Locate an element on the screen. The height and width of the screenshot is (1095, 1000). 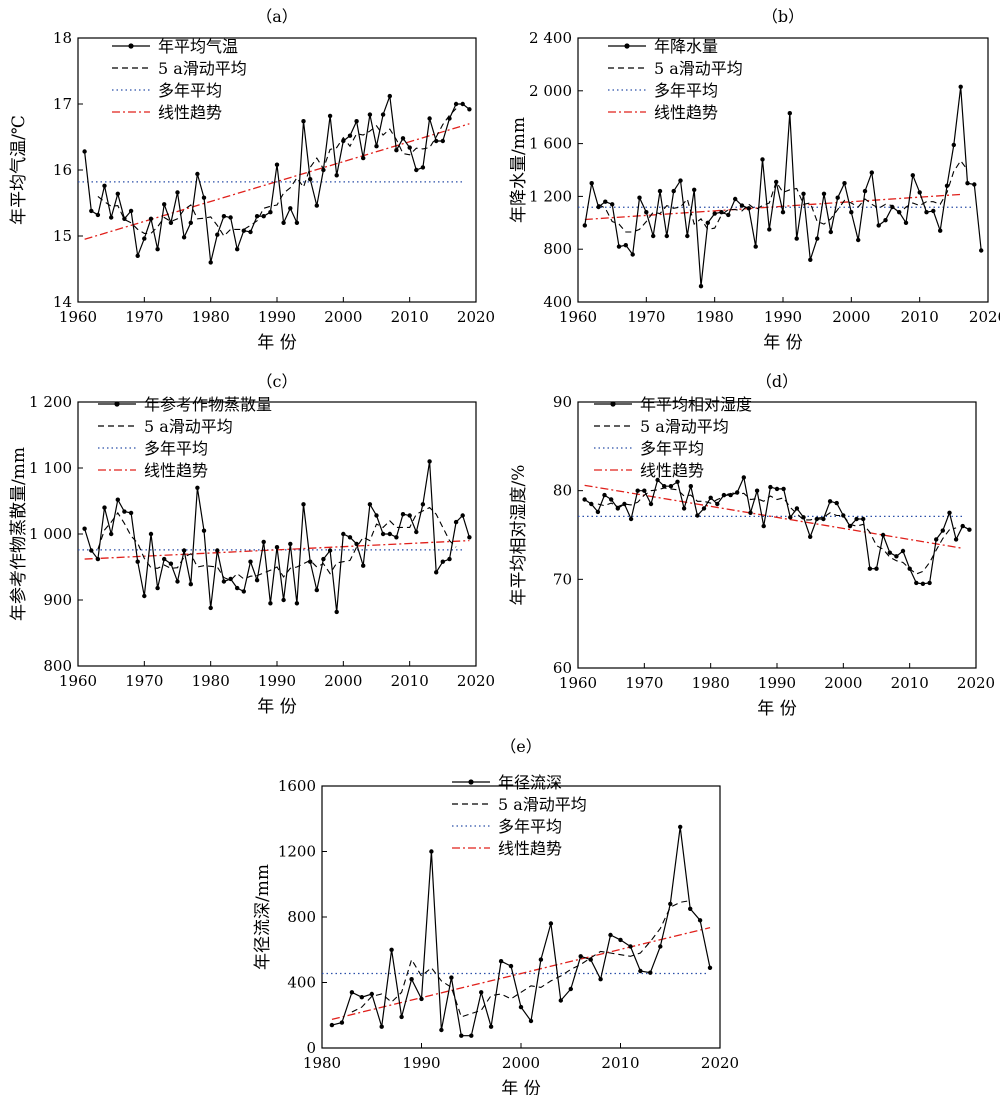
y-axis-label: 年降水量/mm is located at coordinates (519, 170).